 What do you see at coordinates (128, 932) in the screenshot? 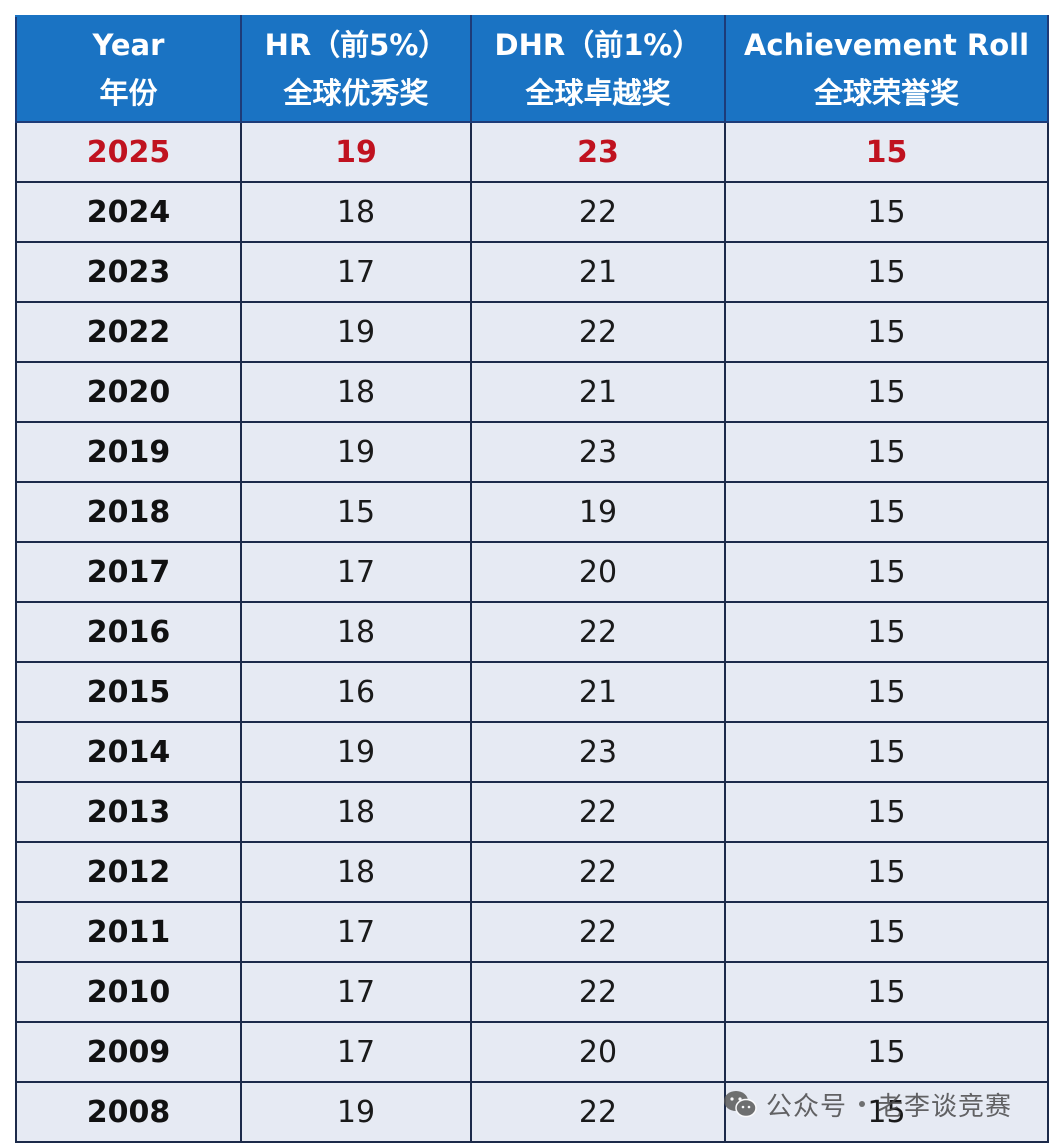
I see `cell-year: 2011` at bounding box center [128, 932].